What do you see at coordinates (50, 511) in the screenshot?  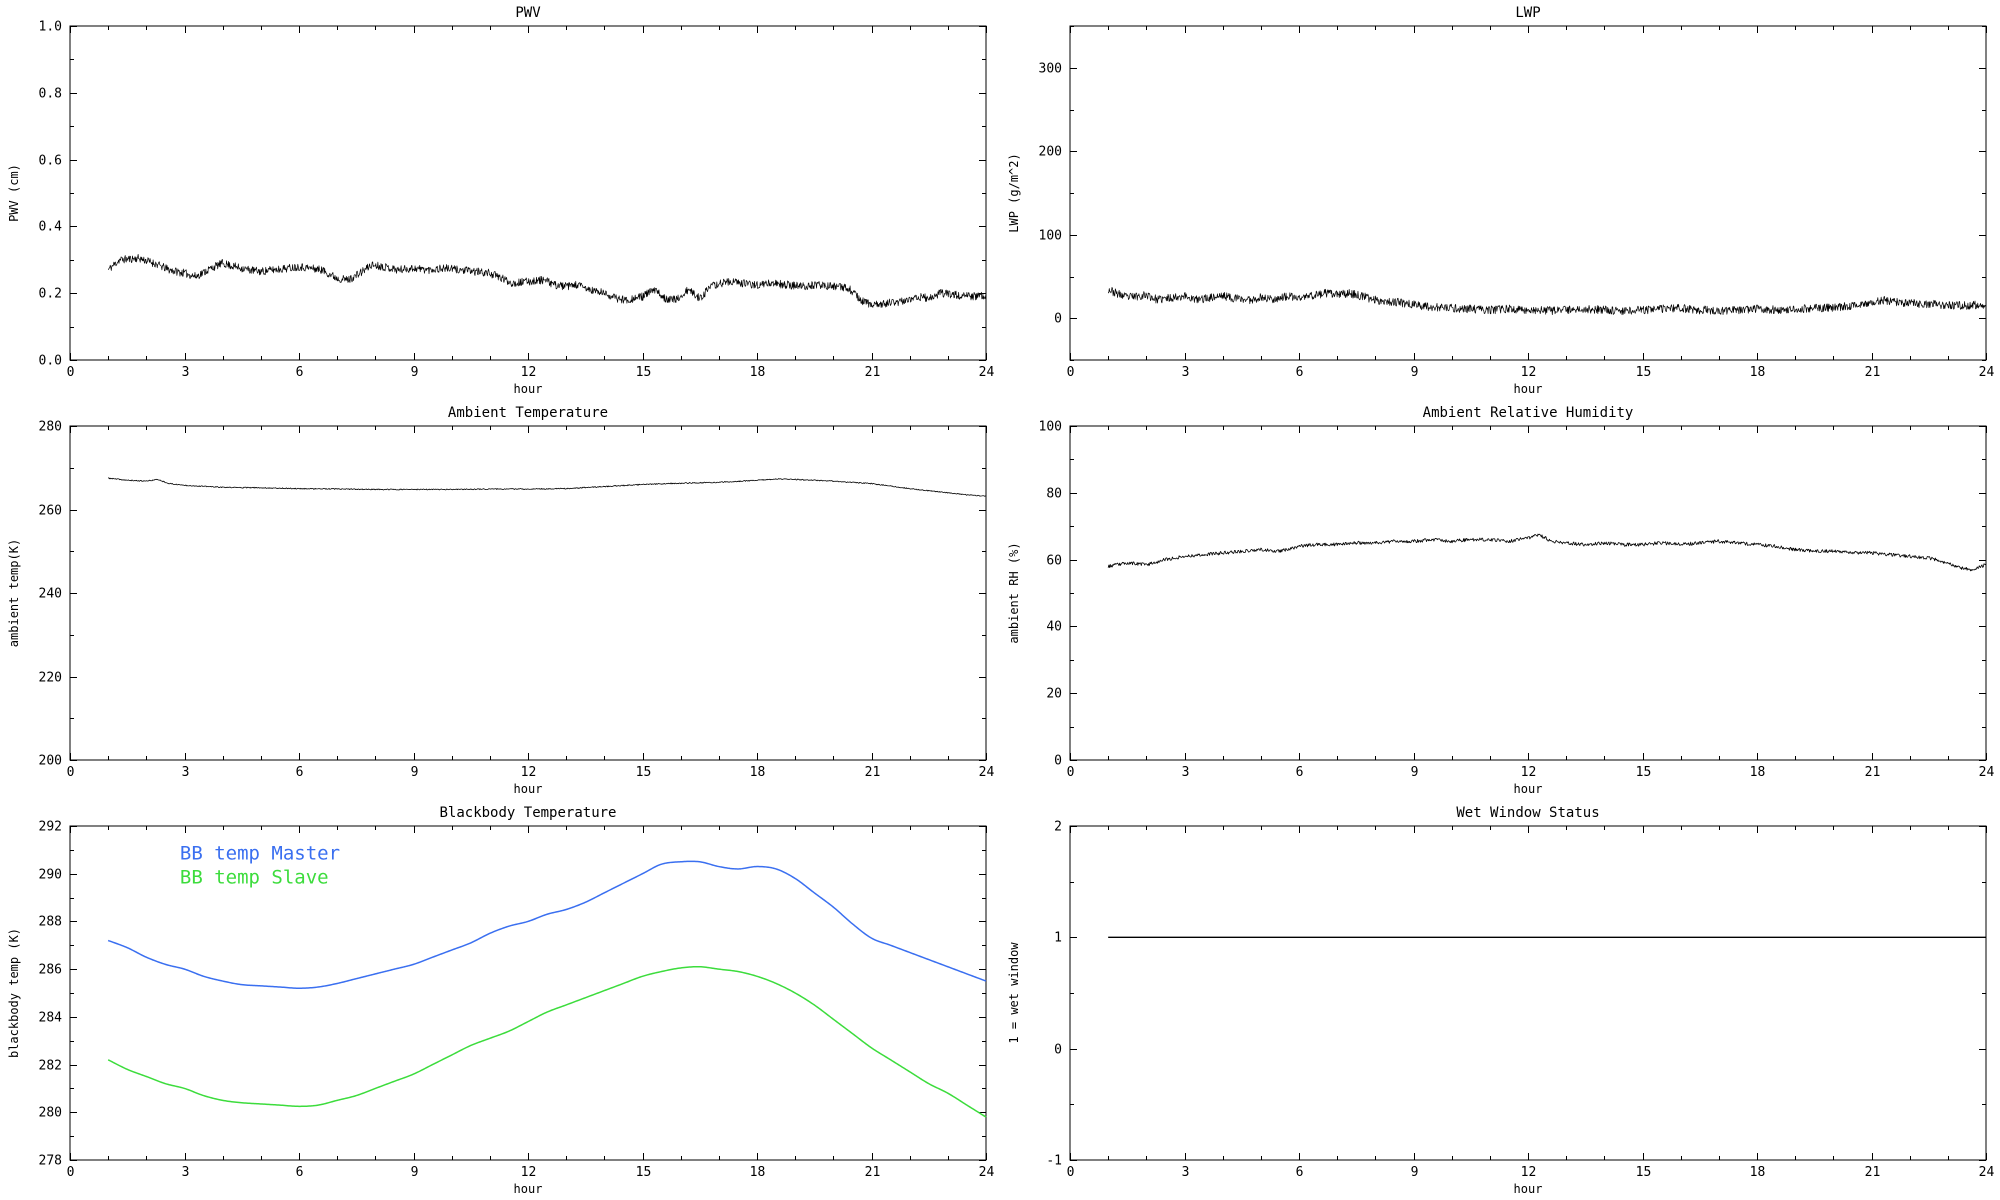 I see `svg-text: 260` at bounding box center [50, 511].